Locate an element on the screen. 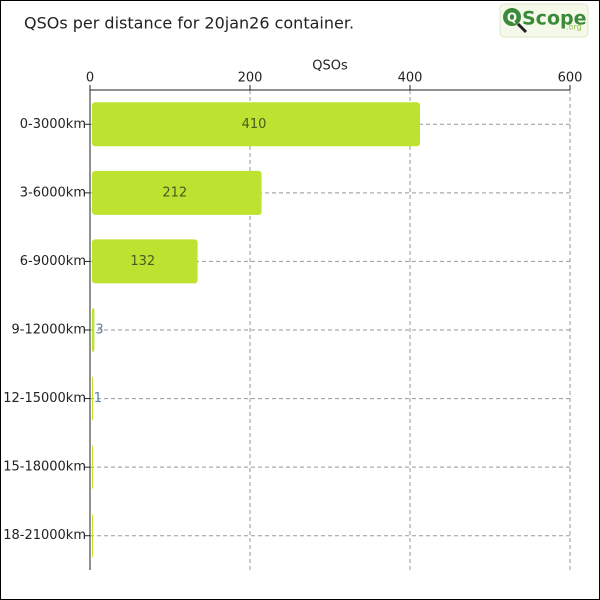 This screenshot has width=600, height=600. logo-mark: Q is located at coordinates (512, 18).